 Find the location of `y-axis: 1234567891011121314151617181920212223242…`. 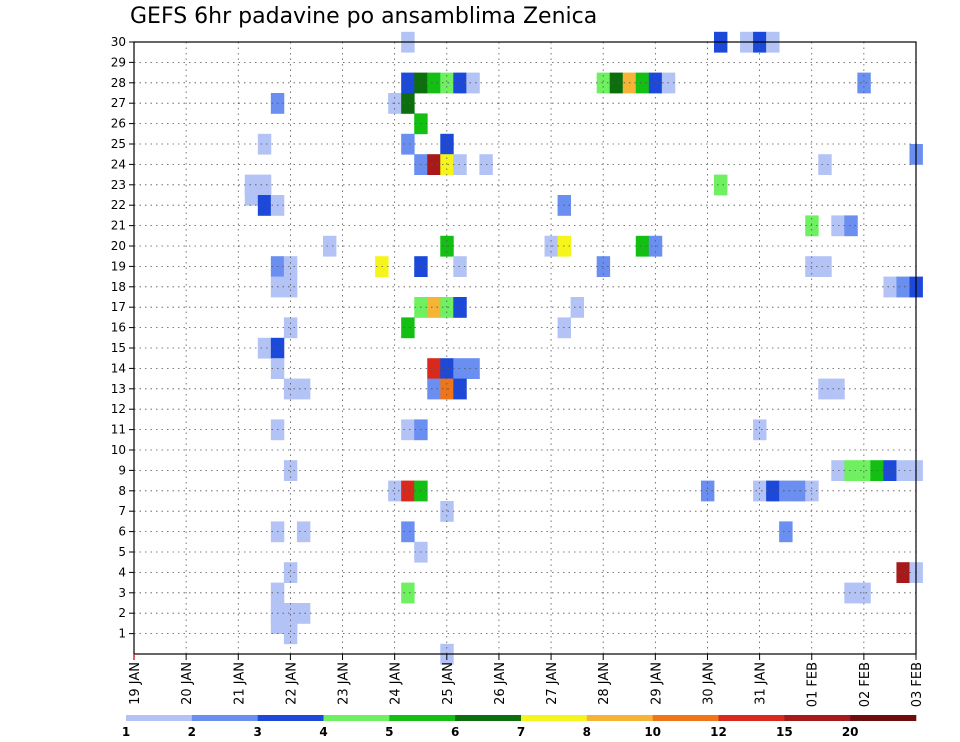

y-axis: 1234567891011121314151617181920212223242… is located at coordinates (122, 338).